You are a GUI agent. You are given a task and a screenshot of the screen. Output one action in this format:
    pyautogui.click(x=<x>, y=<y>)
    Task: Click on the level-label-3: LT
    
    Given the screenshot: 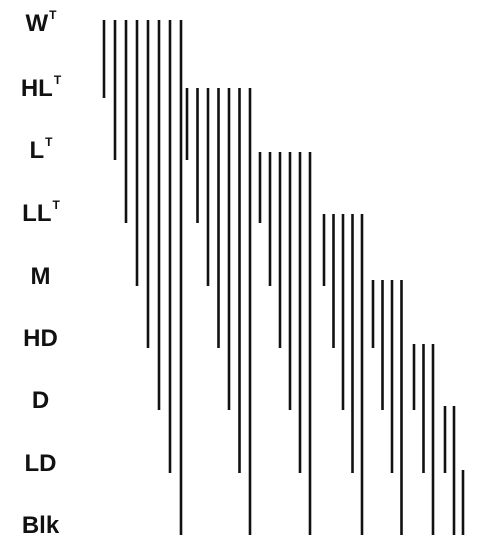 What is the action you would take?
    pyautogui.click(x=41, y=149)
    